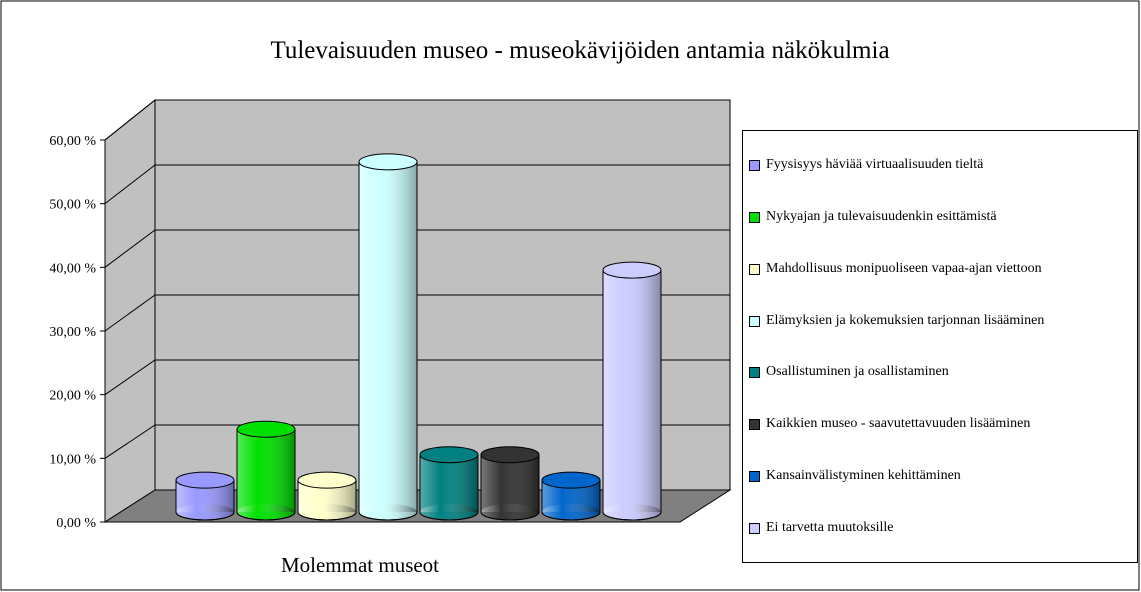 Image resolution: width=1141 pixels, height=592 pixels. I want to click on legend-item: Nykyajan ja tulevaisuudenkin esittämistä, so click(940, 217).